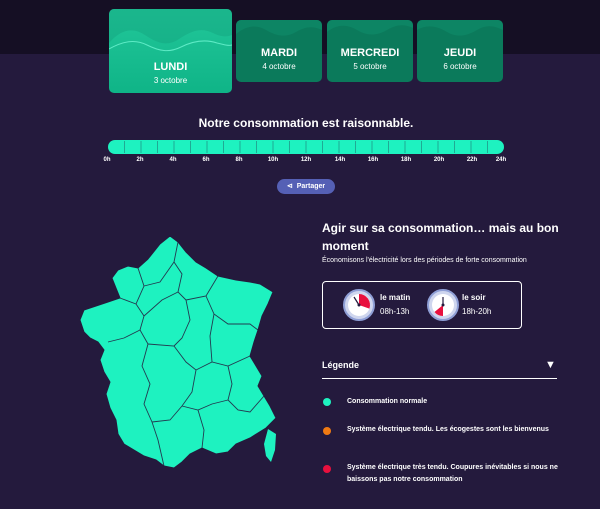  Describe the element at coordinates (439, 160) in the screenshot. I see `hour-label: 20h` at that location.